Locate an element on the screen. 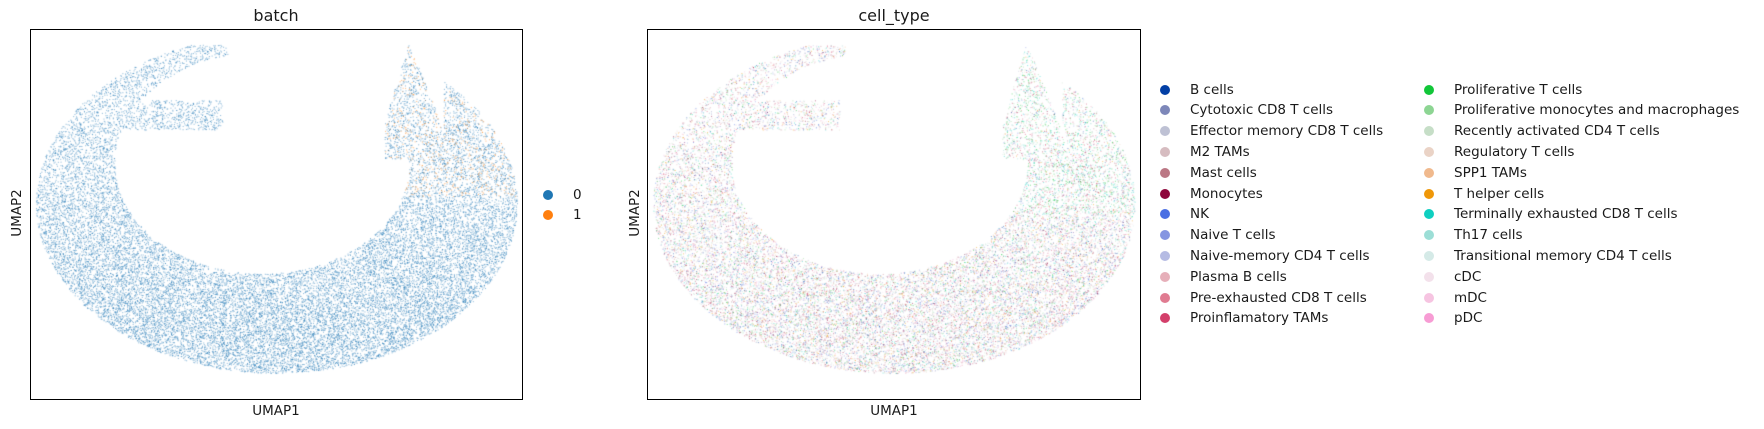  legend-entry-proliferative-t-cells: Proliferative T cells is located at coordinates (1503, 89).